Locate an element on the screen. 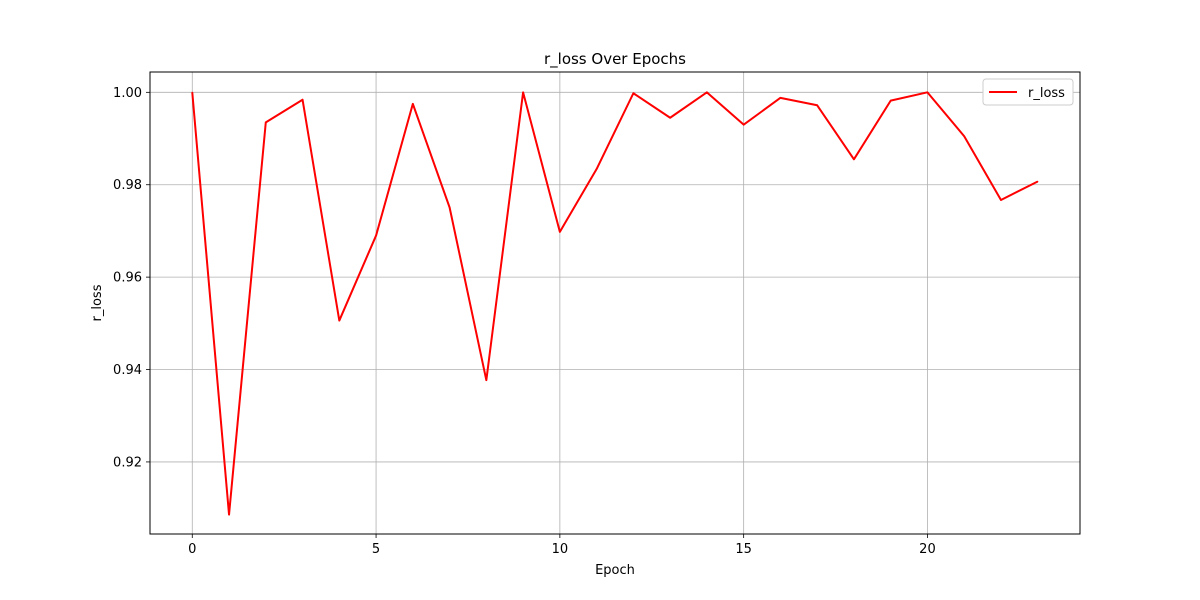 This screenshot has height=600, width=1200. chart-title: r_loss Over Epochs is located at coordinates (615, 59).